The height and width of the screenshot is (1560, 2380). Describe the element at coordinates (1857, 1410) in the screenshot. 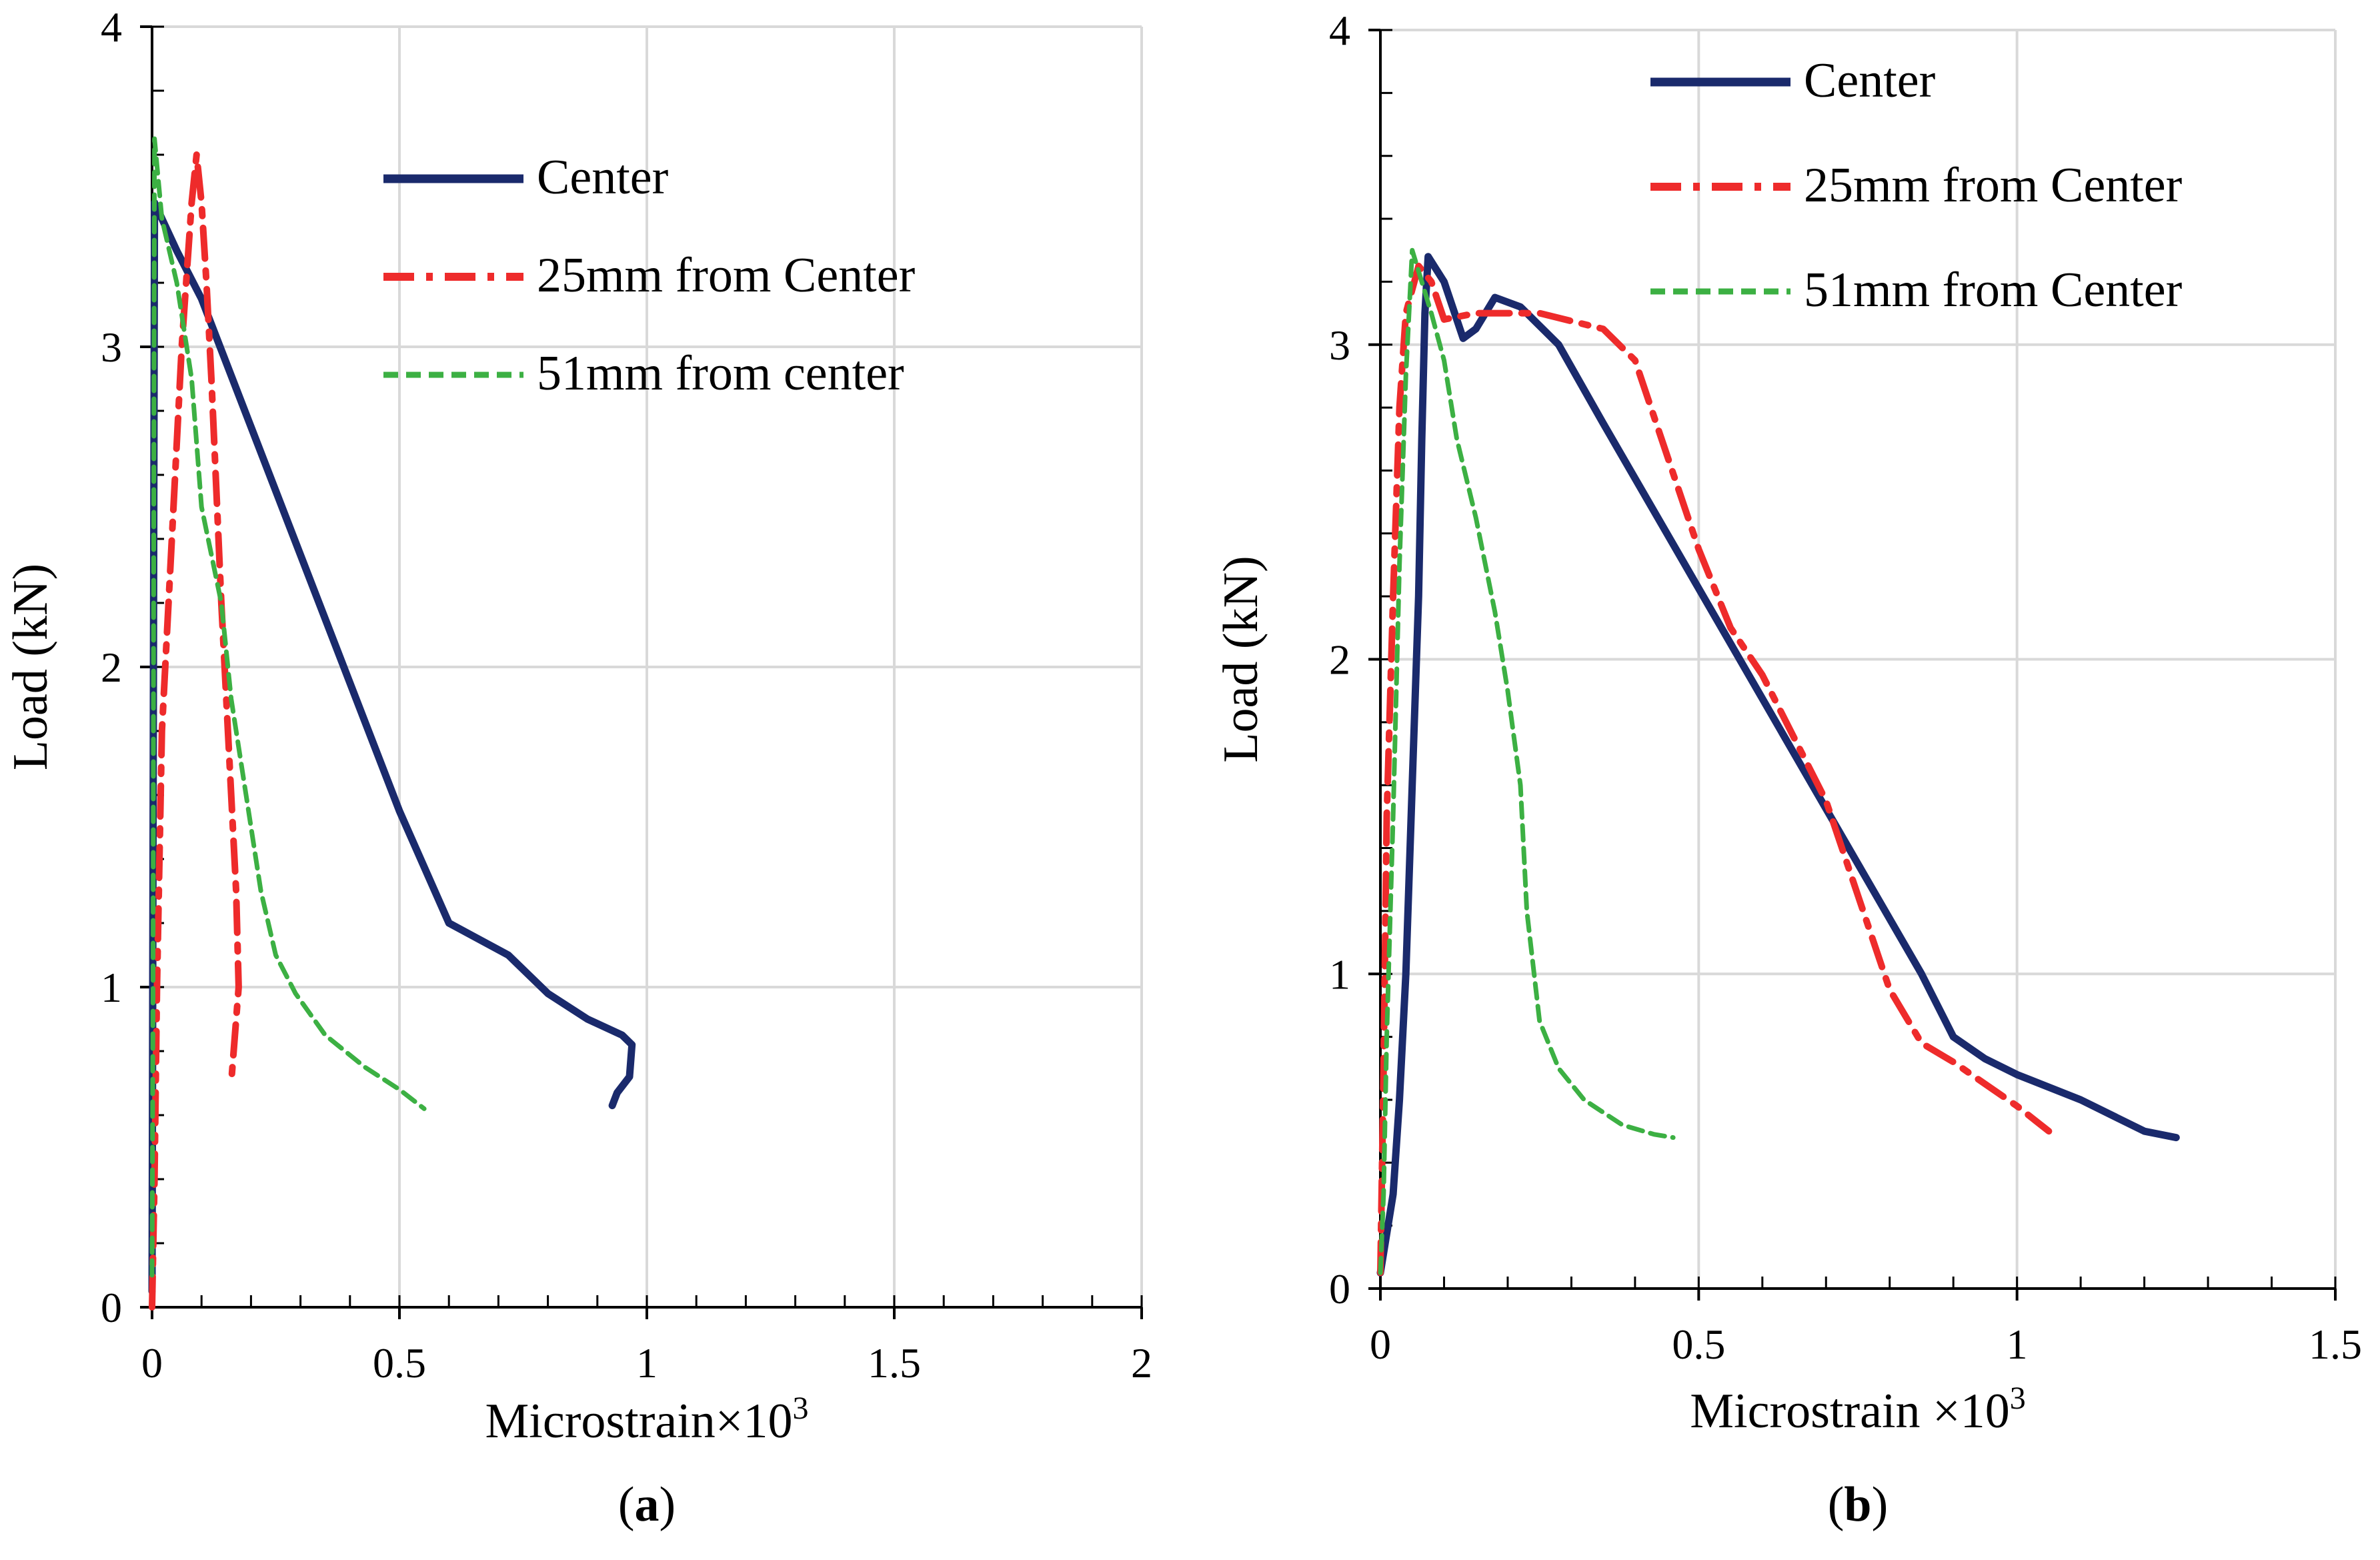

I see `x-axis-label: Microstrain ×103` at that location.